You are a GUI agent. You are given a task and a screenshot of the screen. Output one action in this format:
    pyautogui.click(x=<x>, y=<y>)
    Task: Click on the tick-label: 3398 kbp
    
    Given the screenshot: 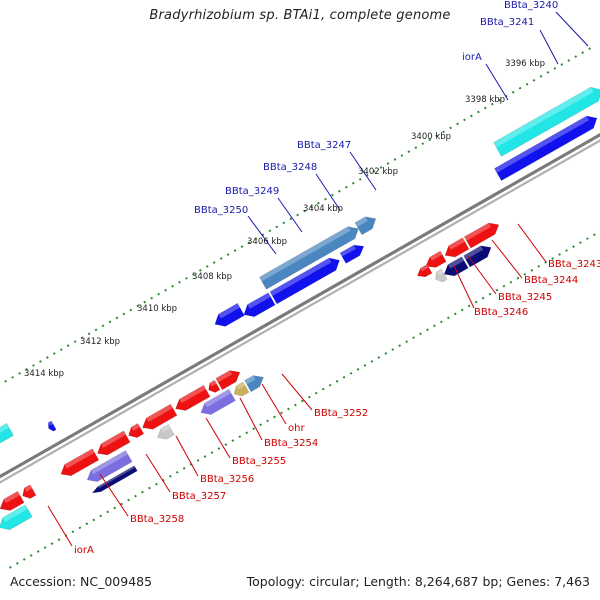 What is the action you would take?
    pyautogui.click(x=485, y=100)
    